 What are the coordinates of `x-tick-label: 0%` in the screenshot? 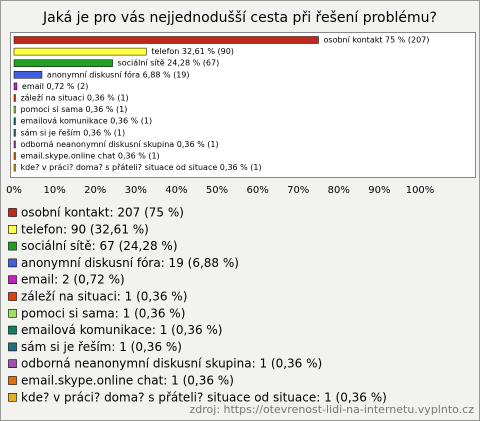 It's located at (14, 190).